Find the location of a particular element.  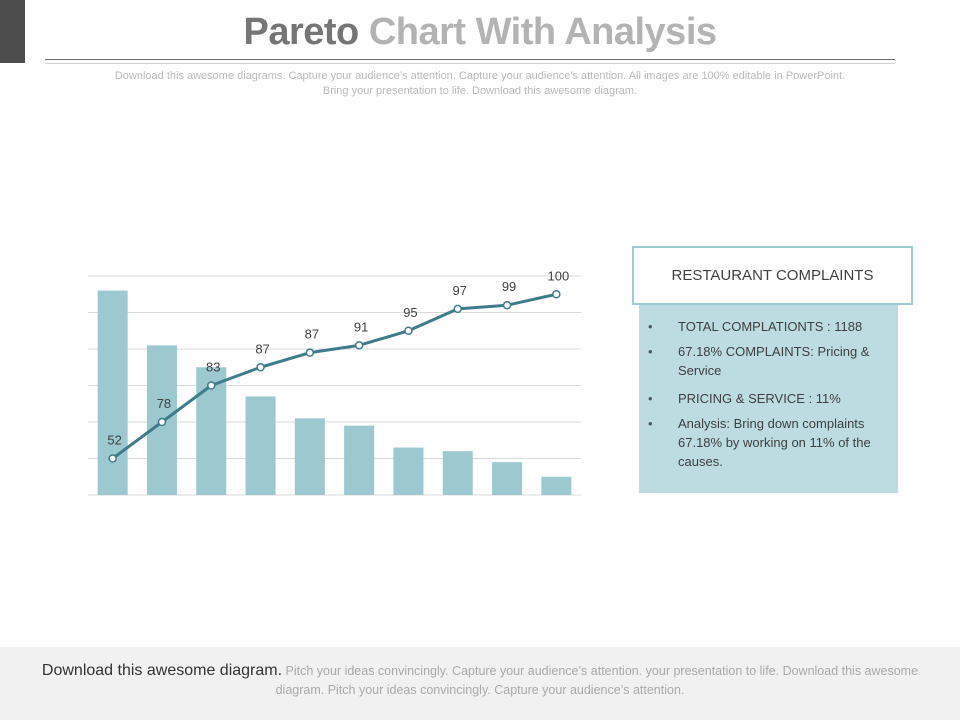

bars is located at coordinates (334, 392).